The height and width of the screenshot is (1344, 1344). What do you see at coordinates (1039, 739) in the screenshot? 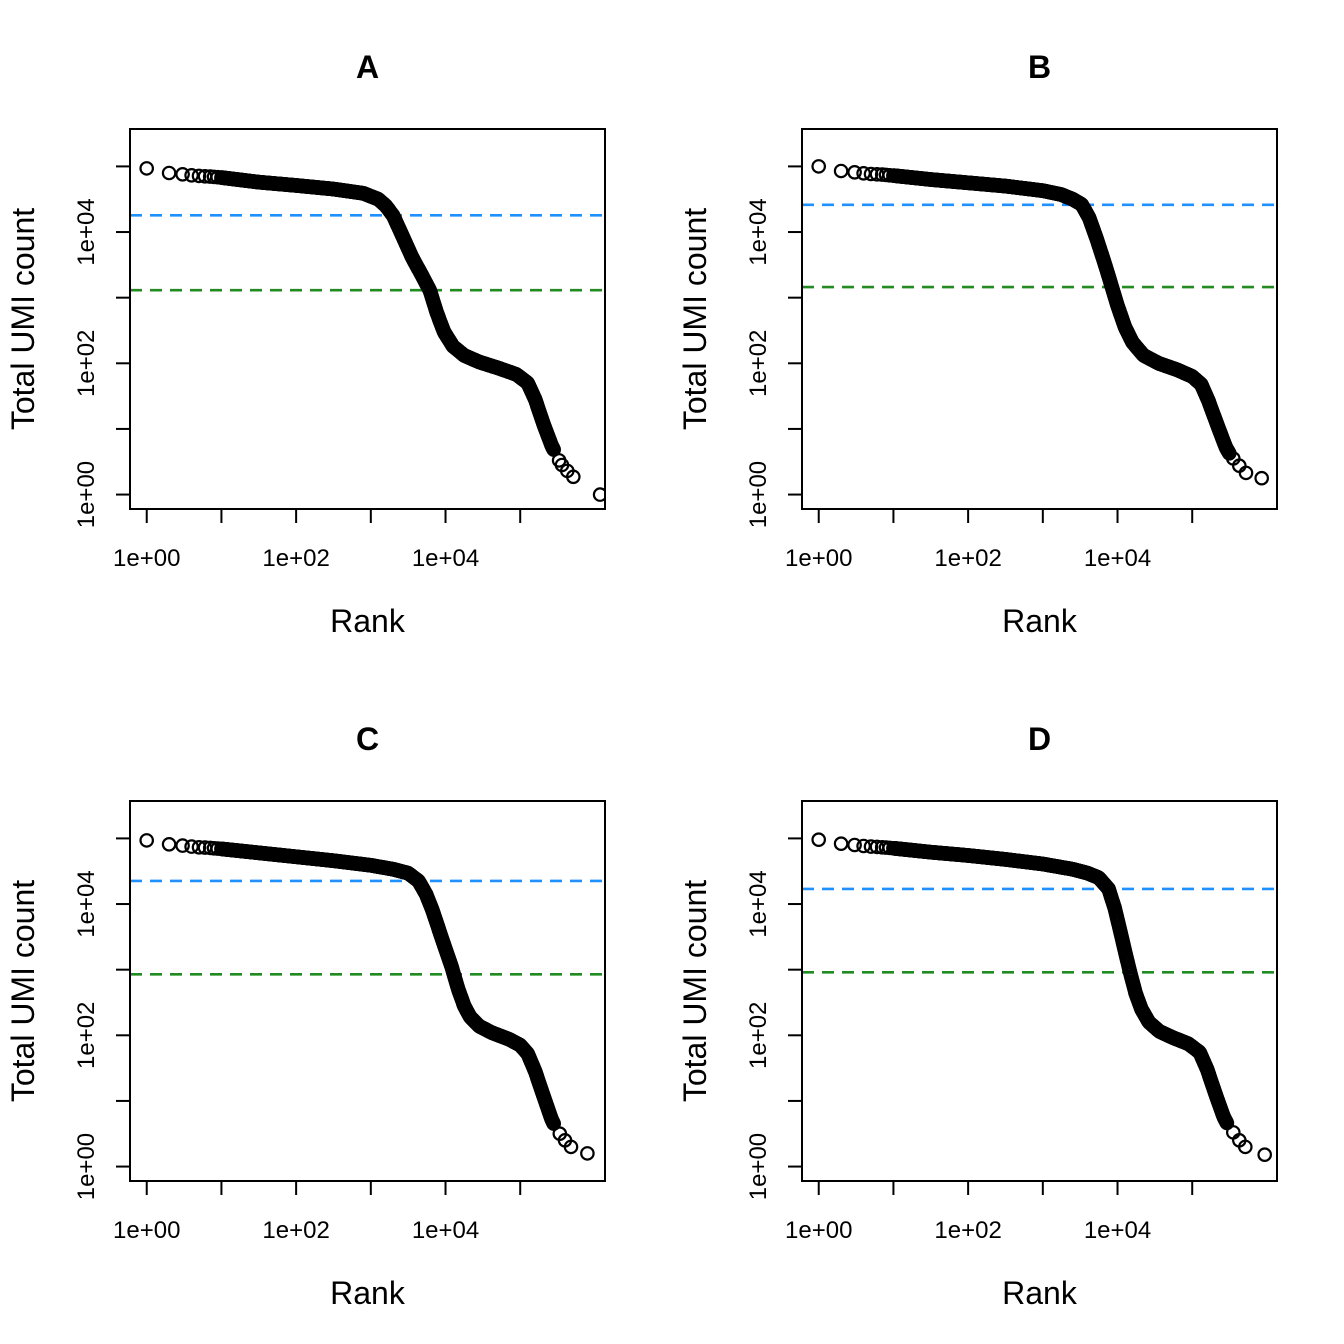
I see `panel-title: D` at bounding box center [1039, 739].